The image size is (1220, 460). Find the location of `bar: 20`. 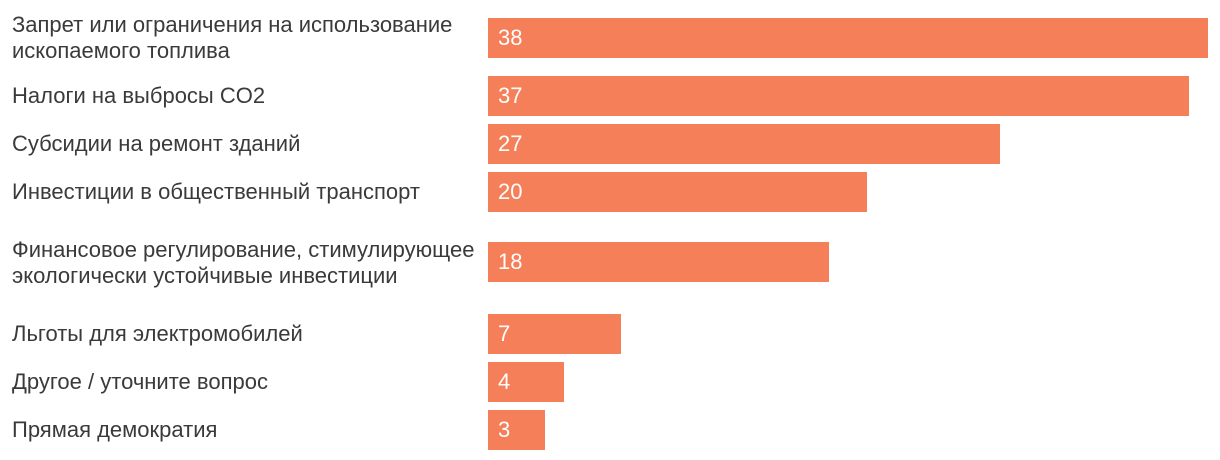

bar: 20 is located at coordinates (677, 192).